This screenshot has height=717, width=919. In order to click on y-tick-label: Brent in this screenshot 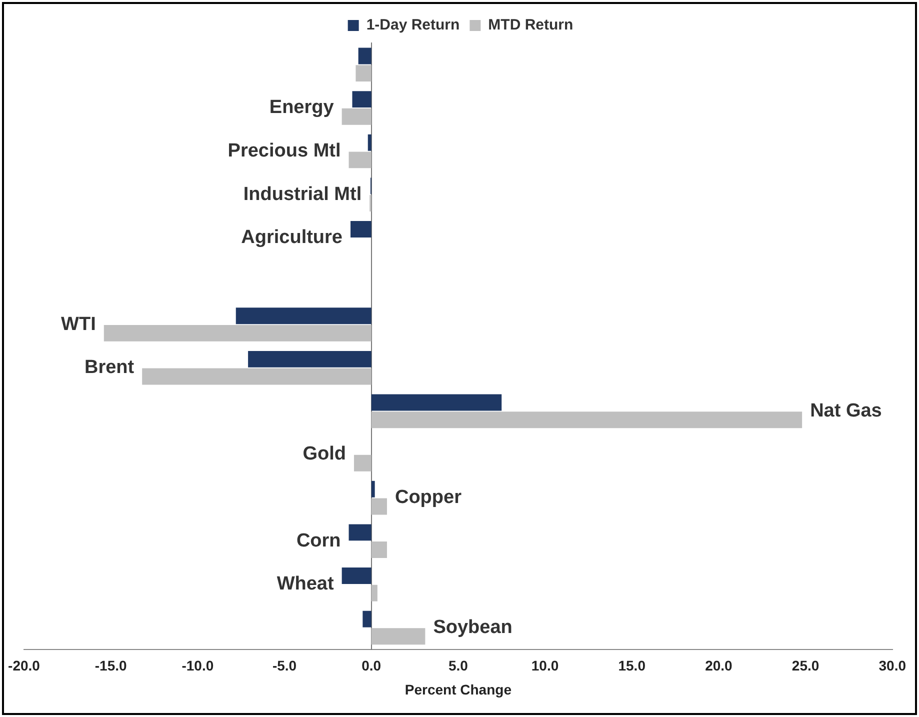, I will do `click(109, 367)`.